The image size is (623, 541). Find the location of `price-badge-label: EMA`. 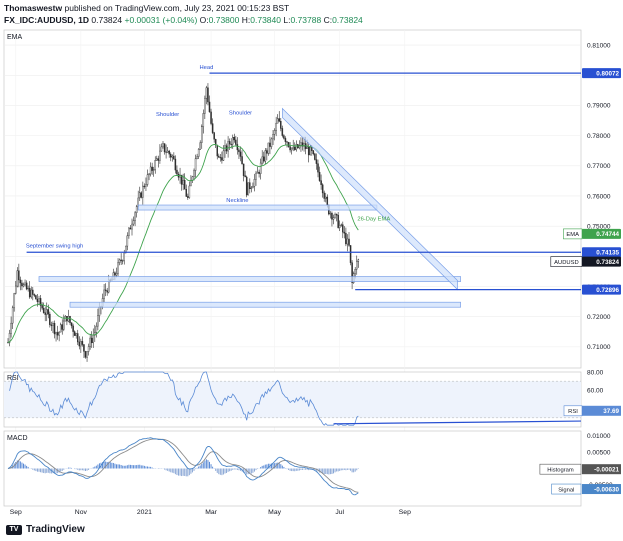

price-badge-label: EMA is located at coordinates (572, 235).